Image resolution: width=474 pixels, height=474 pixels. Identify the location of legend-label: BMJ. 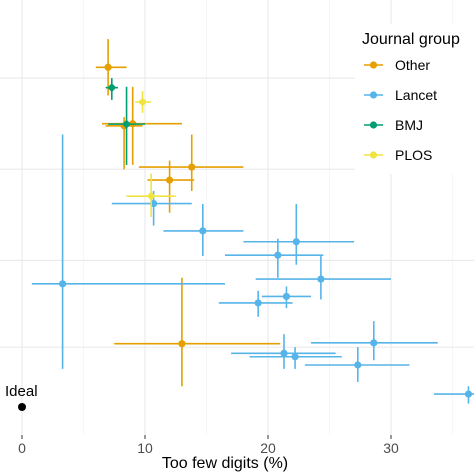
(409, 125).